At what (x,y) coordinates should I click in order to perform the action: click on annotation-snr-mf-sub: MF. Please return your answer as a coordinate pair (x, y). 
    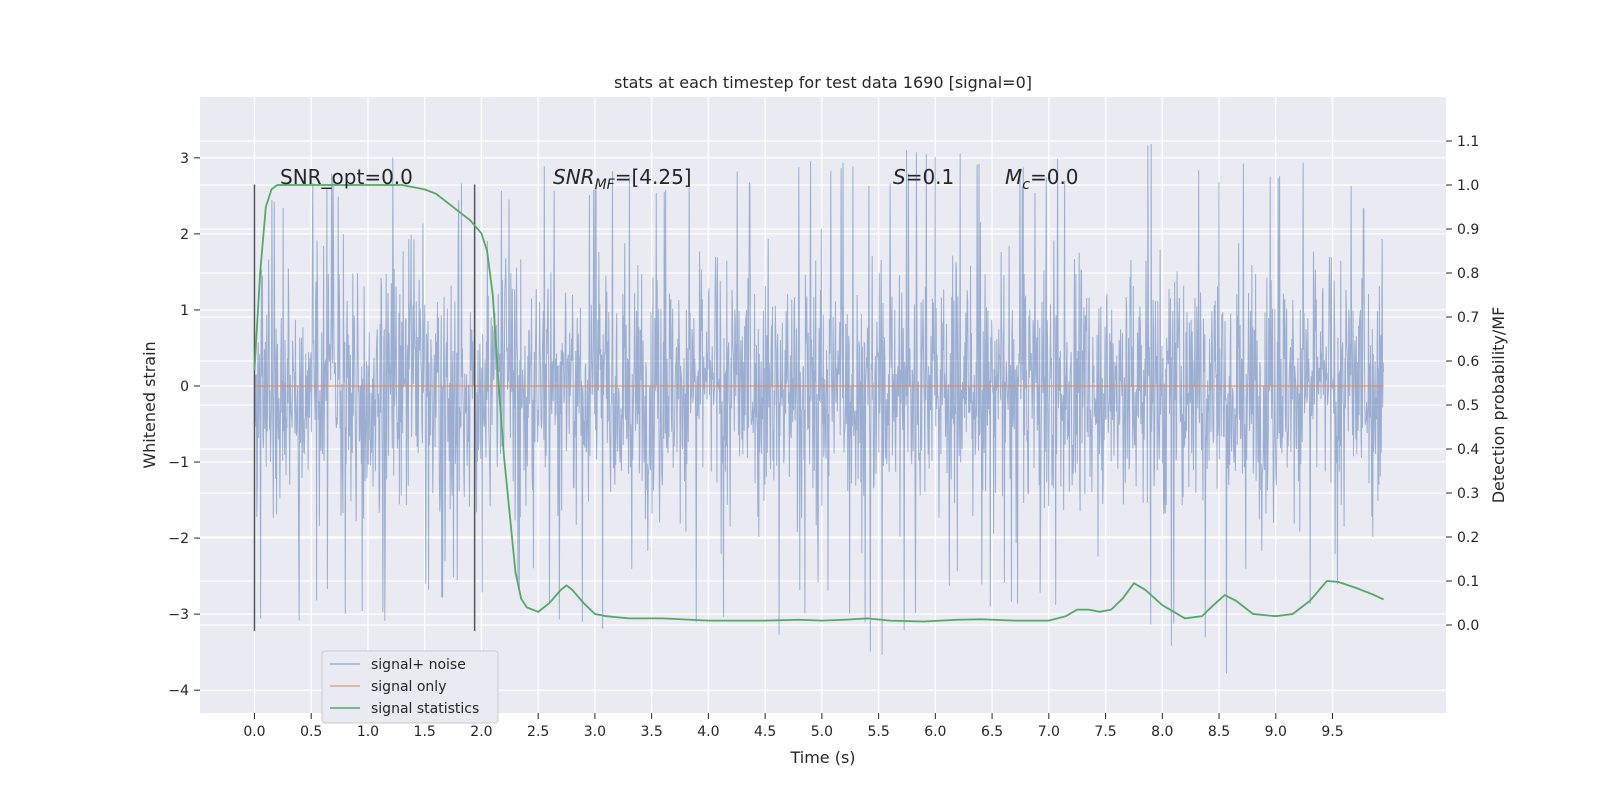
    Looking at the image, I should click on (605, 185).